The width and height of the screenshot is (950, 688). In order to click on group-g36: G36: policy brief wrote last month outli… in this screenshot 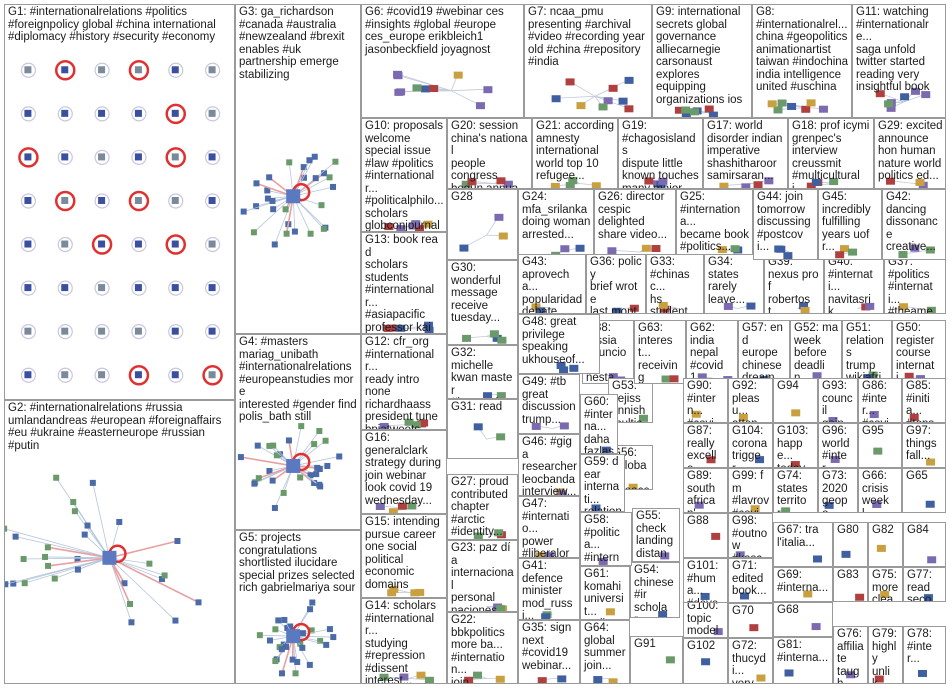, I will do `click(616, 284)`.